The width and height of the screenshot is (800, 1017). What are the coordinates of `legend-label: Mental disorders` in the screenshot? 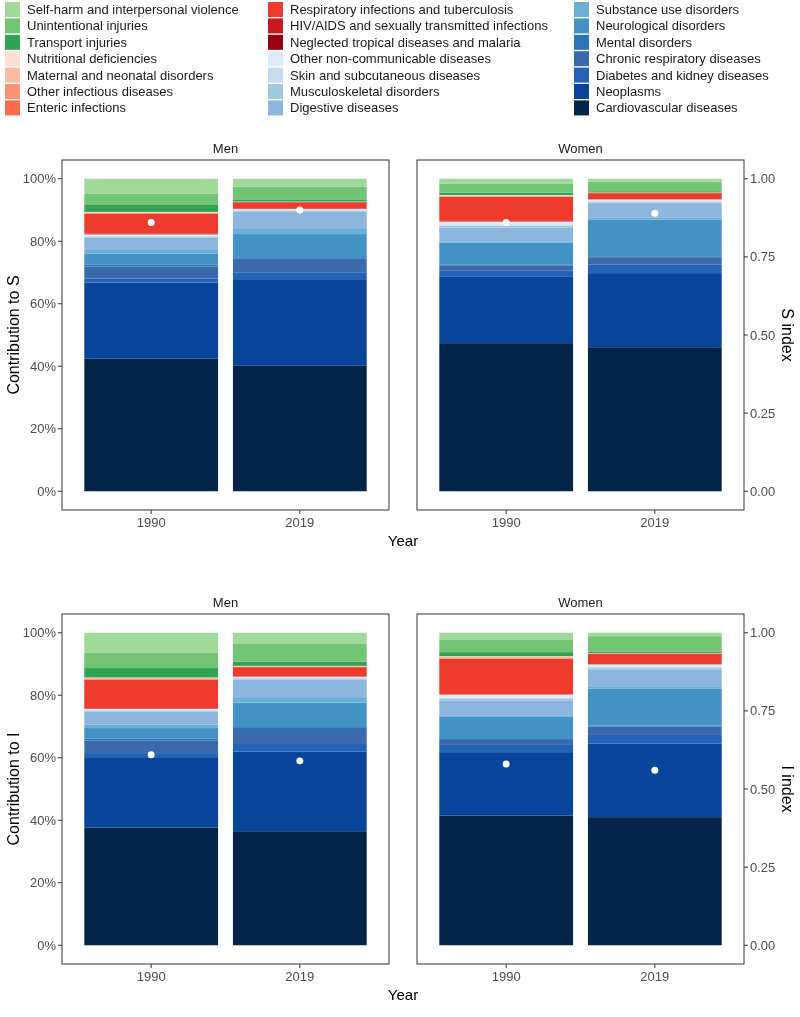 It's located at (644, 42).